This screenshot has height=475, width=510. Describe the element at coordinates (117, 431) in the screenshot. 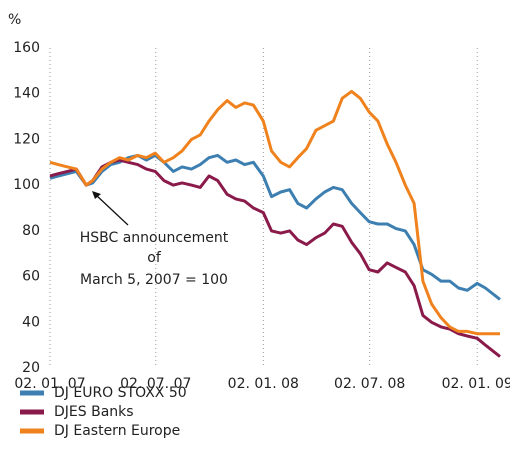

I see `legend-label: DJ Eastern Europe` at that location.